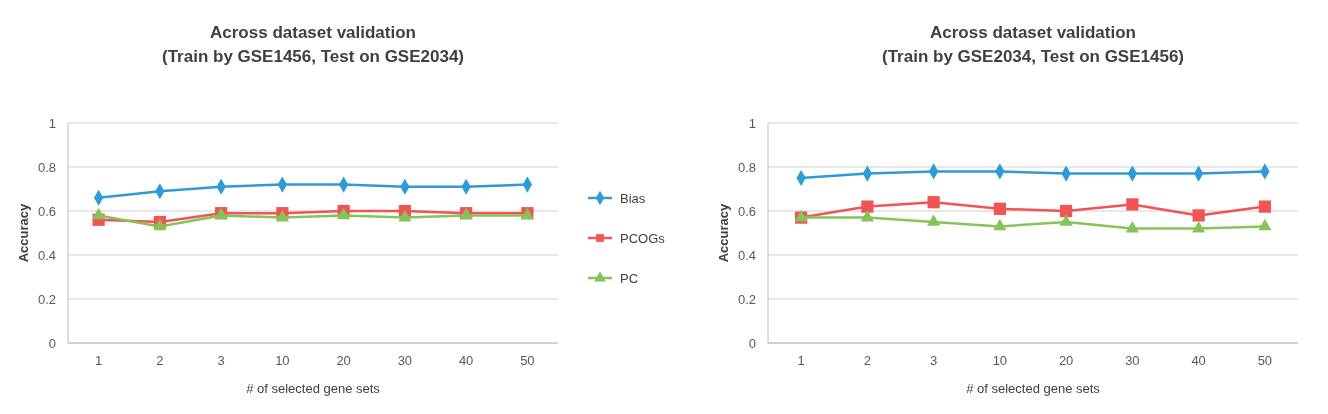  Describe the element at coordinates (313, 44) in the screenshot. I see `chart-title: Across dataset validation (Train by GSE1456, Test on GSE2034)` at that location.